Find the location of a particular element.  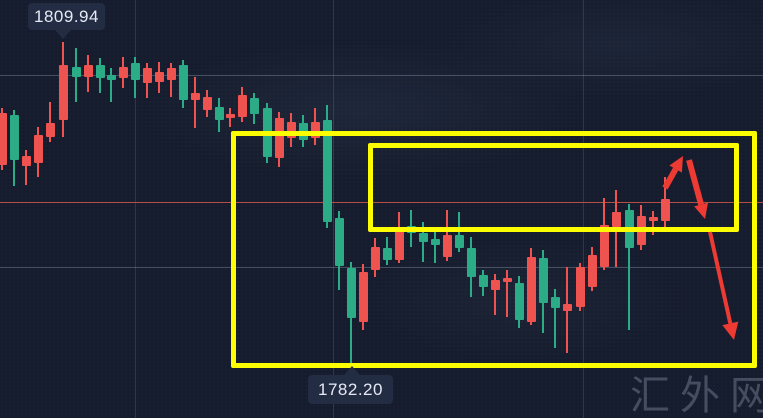

annotation-rectangle is located at coordinates (553, 187).